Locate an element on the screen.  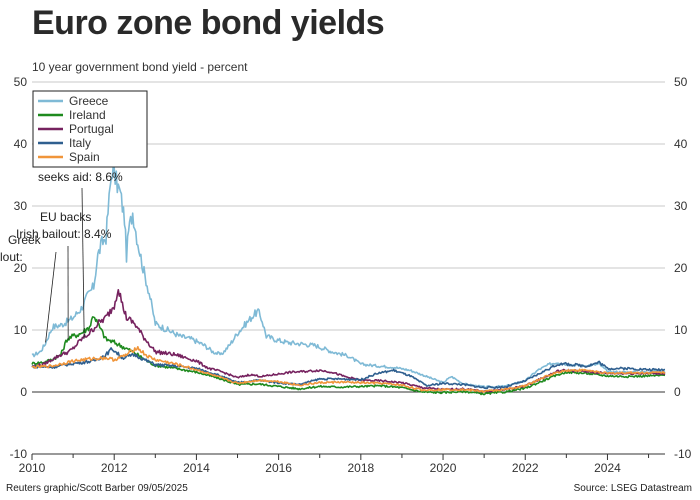
legend-label-greece: Greece is located at coordinates (89, 101).